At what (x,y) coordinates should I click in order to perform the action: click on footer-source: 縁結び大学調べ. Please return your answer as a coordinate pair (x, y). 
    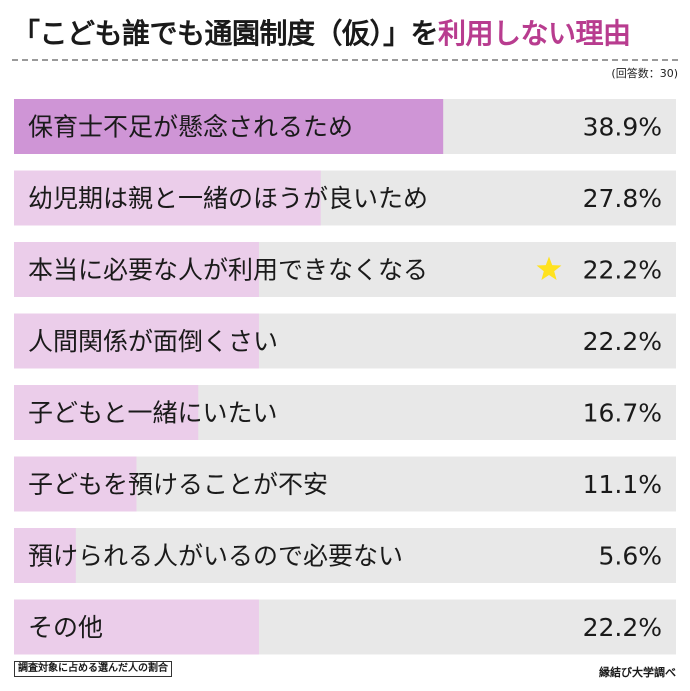
    Looking at the image, I should click on (637, 672).